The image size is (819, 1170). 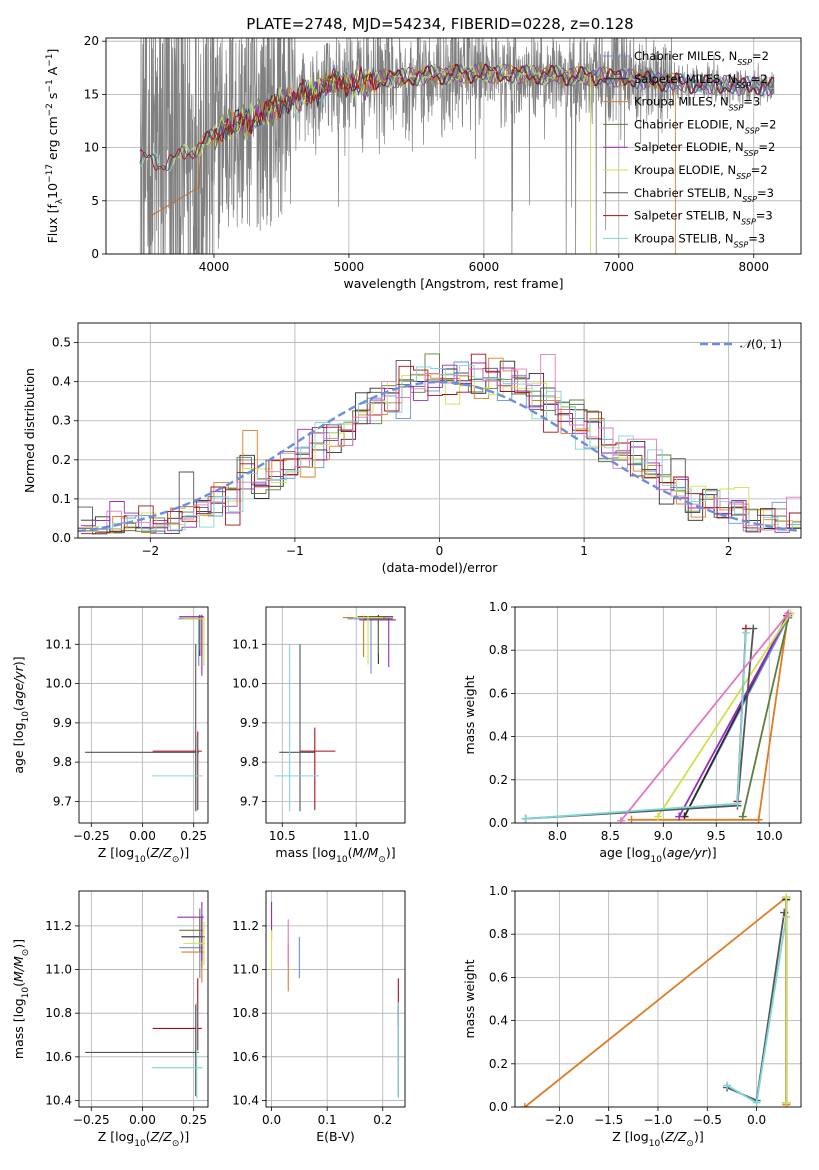 I want to click on y-axis-label-part: λ, so click(x=60, y=201).